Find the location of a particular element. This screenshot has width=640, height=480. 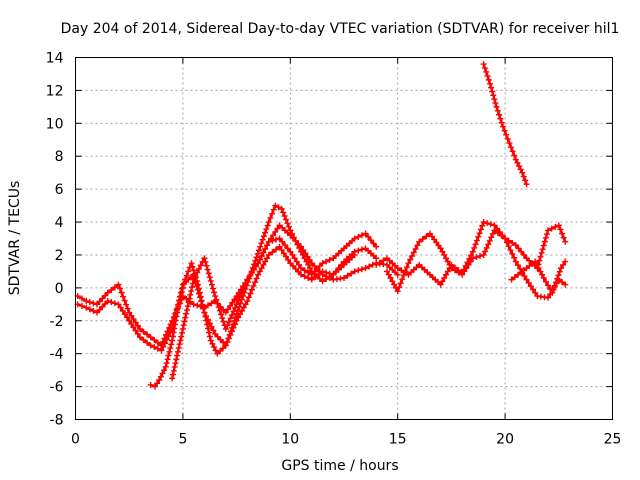

y-tick-label: 6 is located at coordinates (59, 190).